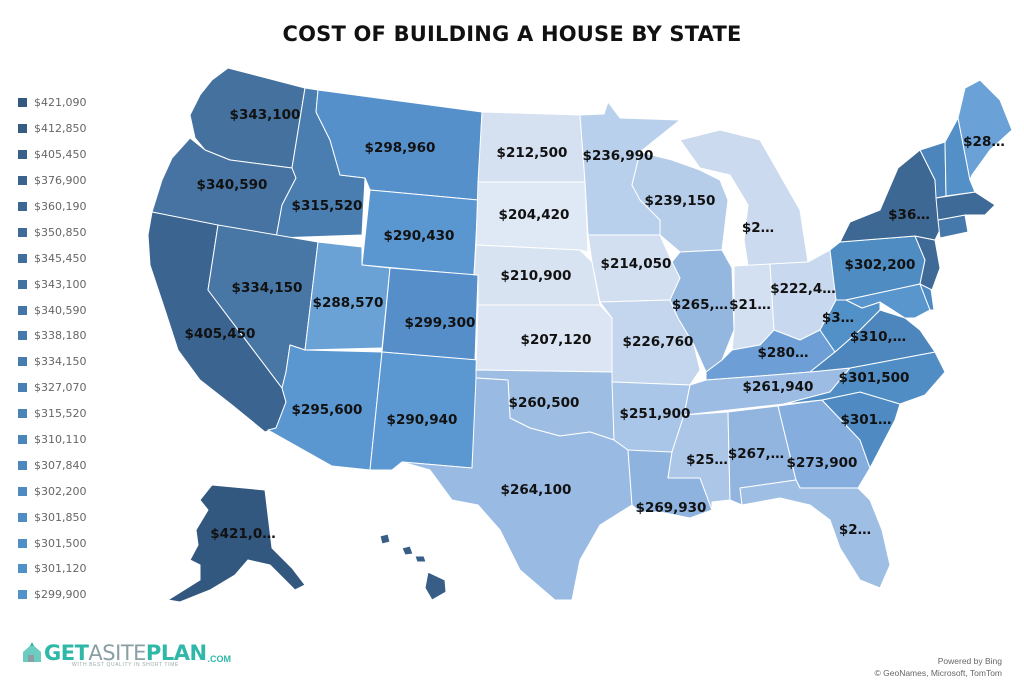 The height and width of the screenshot is (681, 1024). I want to click on label-TX: $264,100, so click(536, 490).